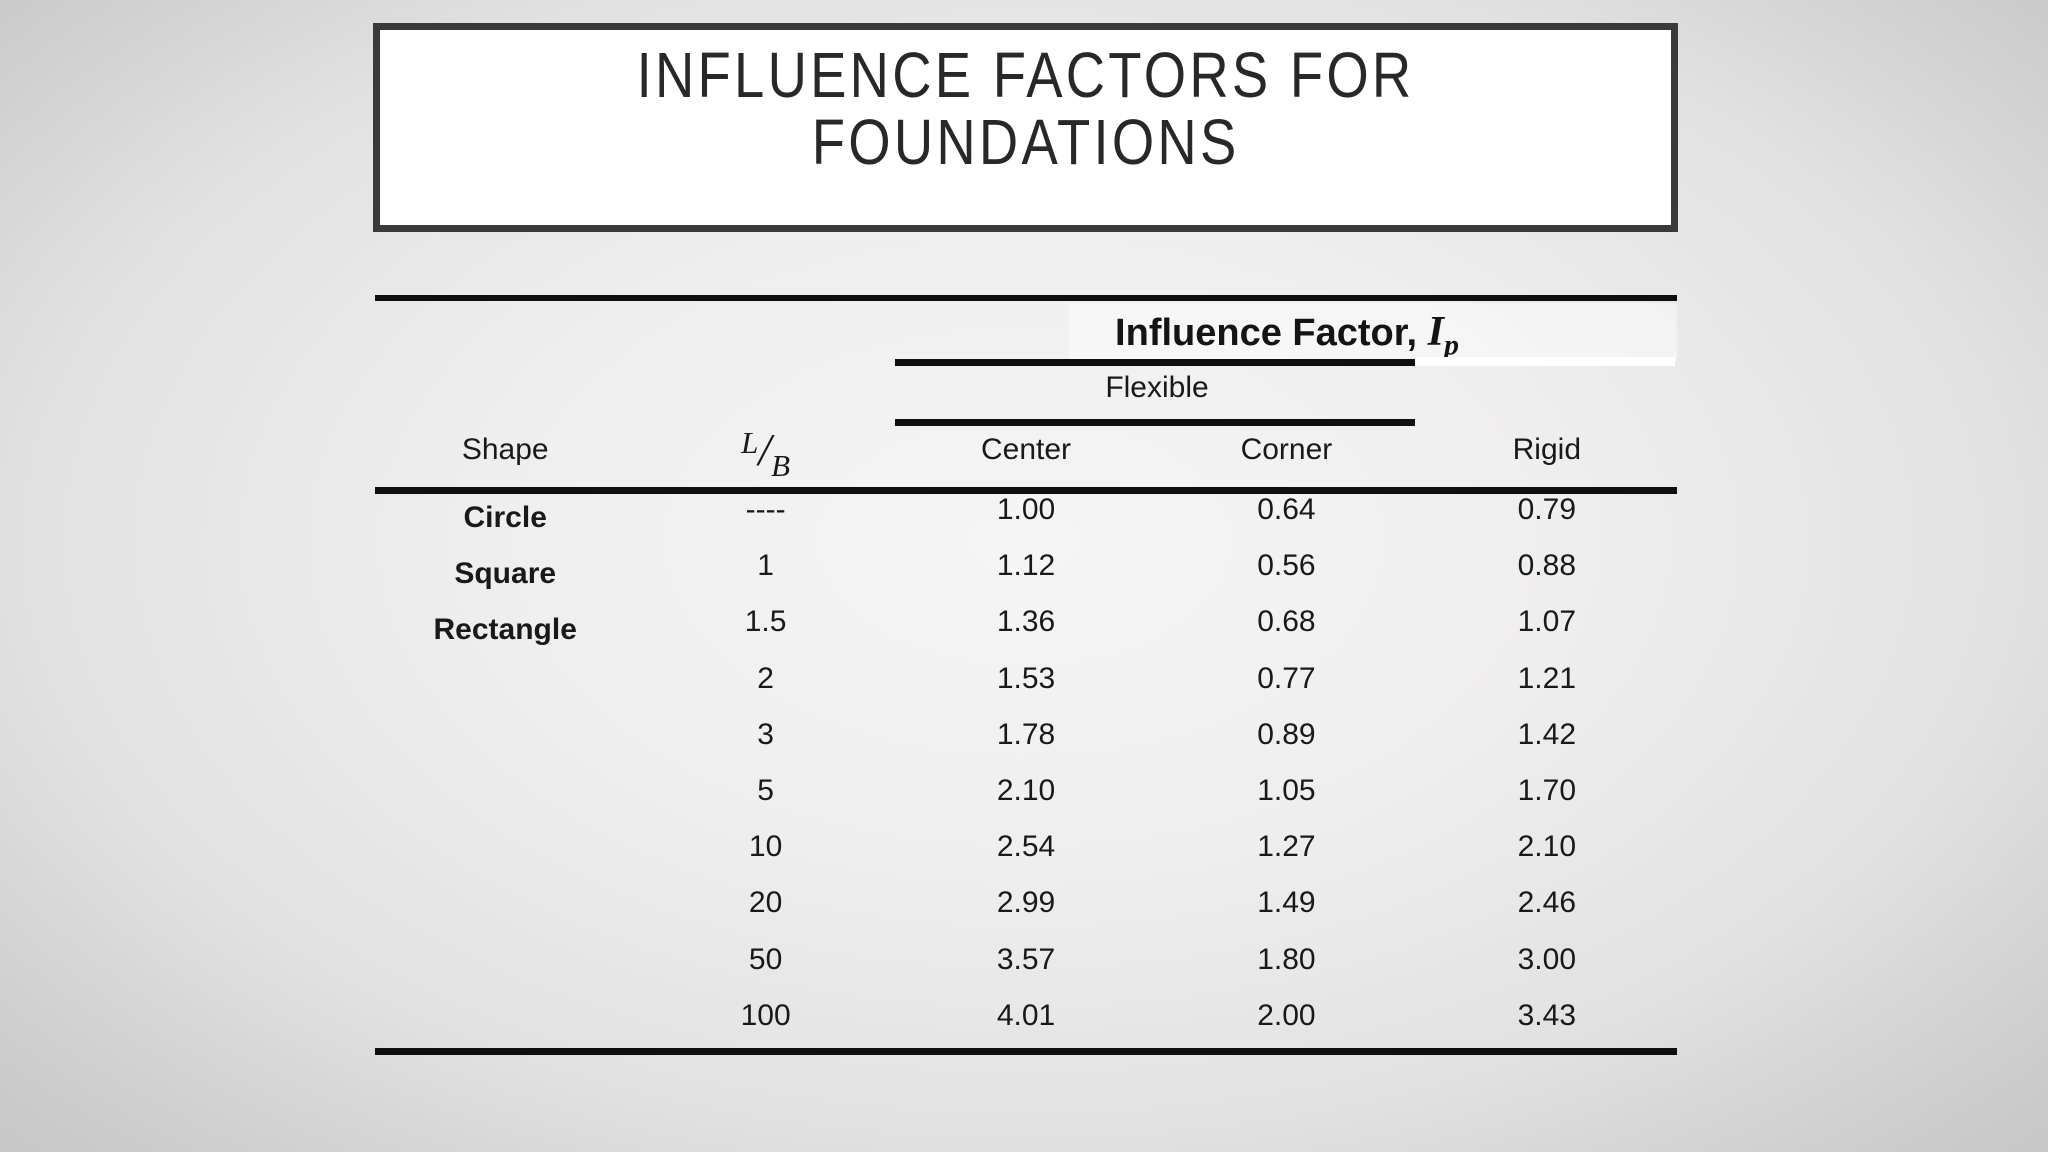 The height and width of the screenshot is (1152, 2048). I want to click on white-band-overlay, so click(1545, 361).